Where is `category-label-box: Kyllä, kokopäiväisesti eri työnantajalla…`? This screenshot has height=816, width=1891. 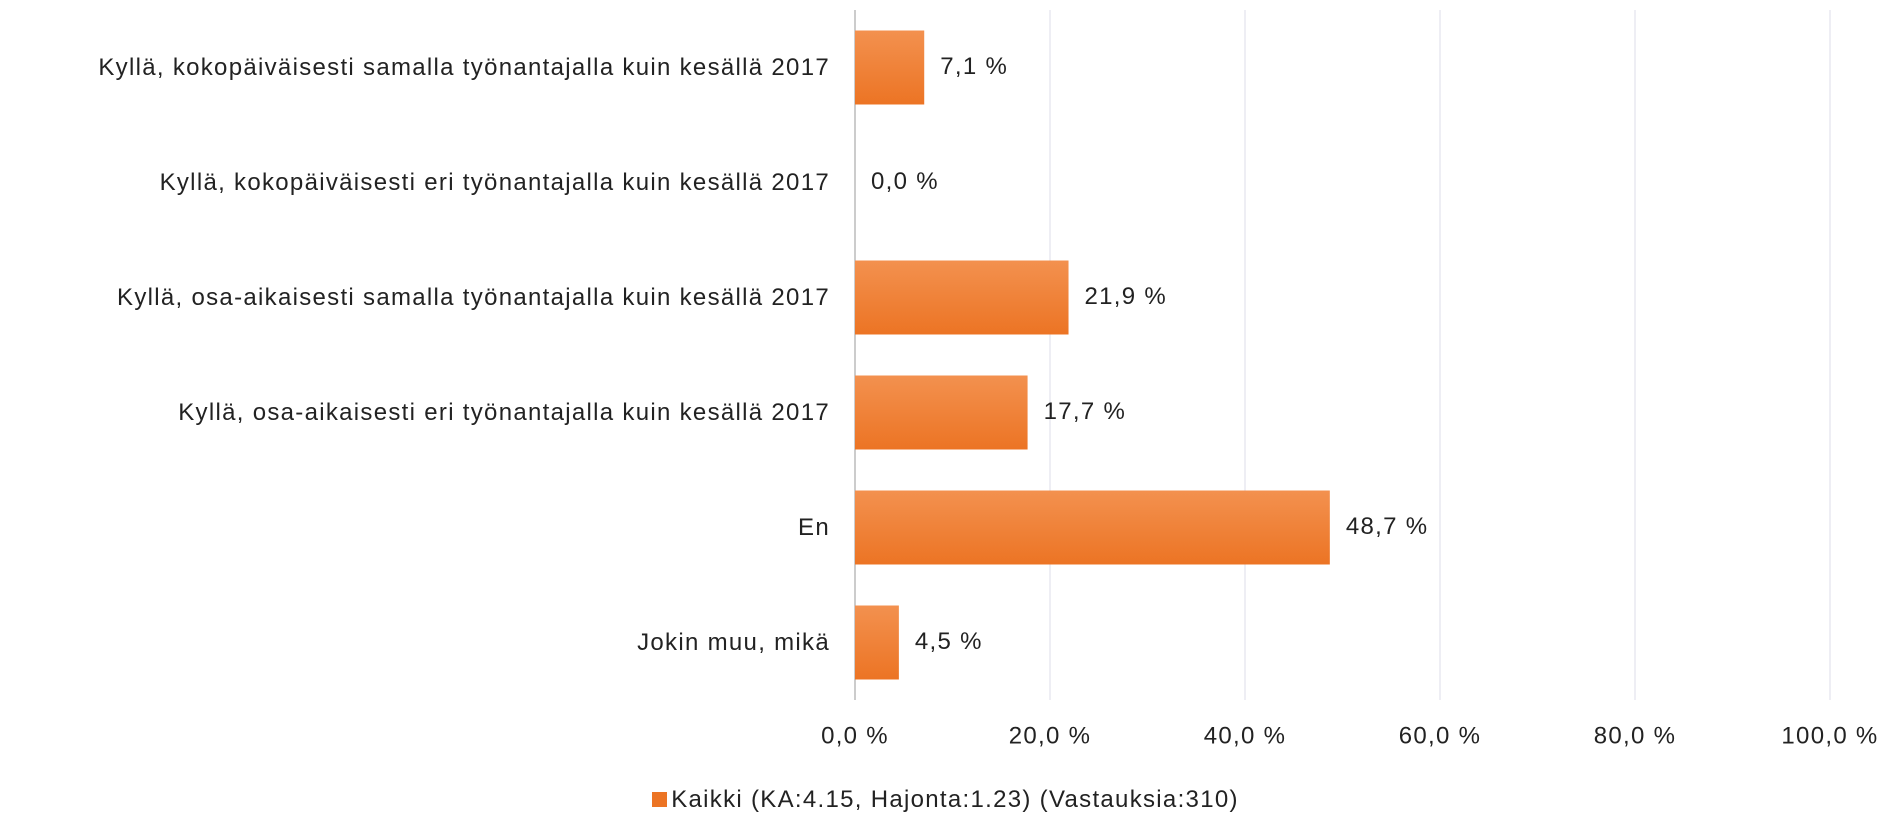 category-label-box: Kyllä, kokopäiväisesti eri työnantajalla… is located at coordinates (415, 183).